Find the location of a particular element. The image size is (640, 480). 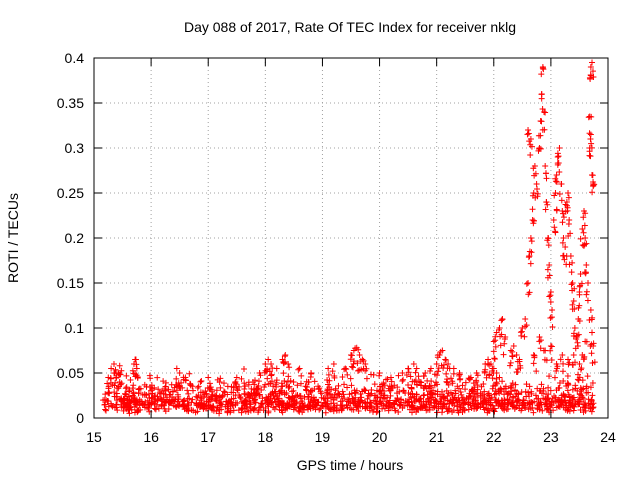

x-tick-label: 18 is located at coordinates (266, 437).